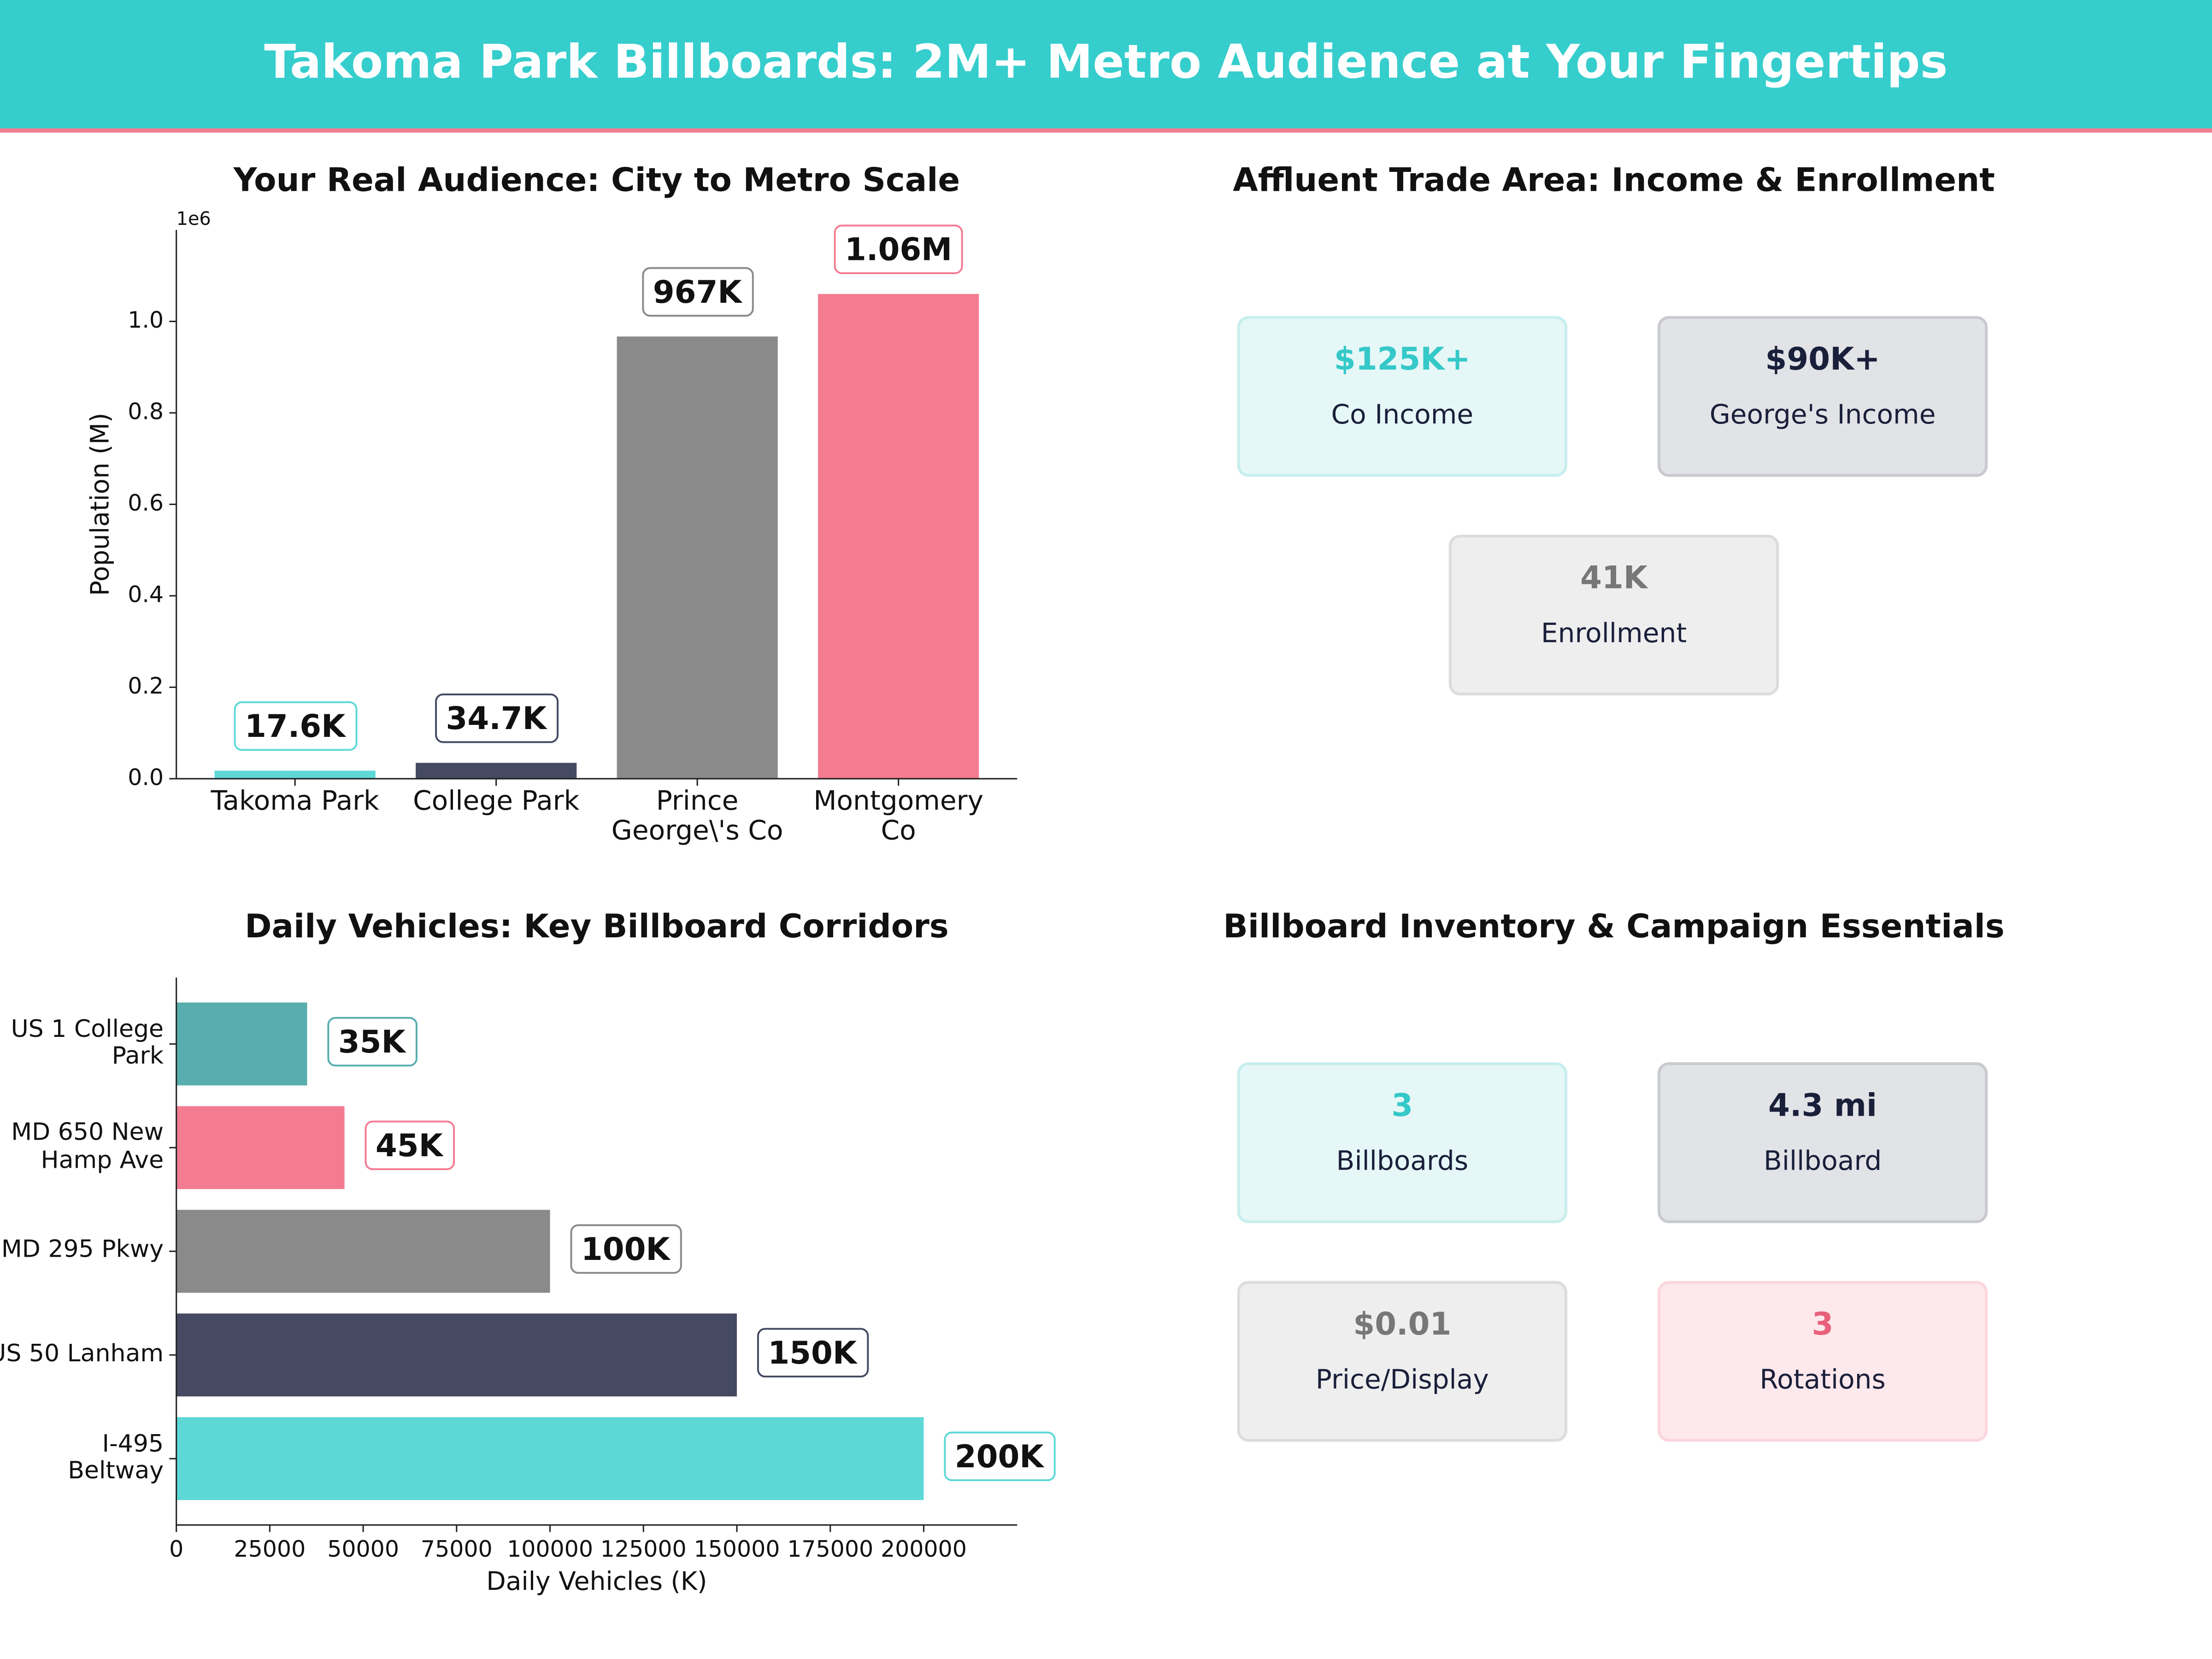 The width and height of the screenshot is (2212, 1659). I want to click on chart-title: Daily Vehicles: Key Billboard Corridors, so click(597, 926).